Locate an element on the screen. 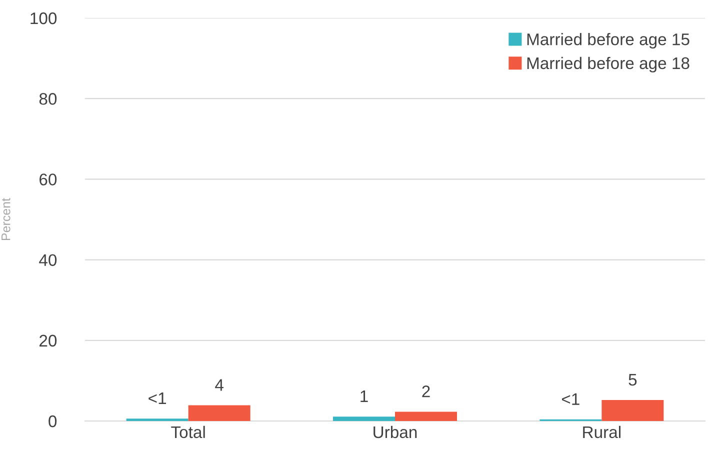 The width and height of the screenshot is (709, 454). y-tick-label: 100 is located at coordinates (43, 18).